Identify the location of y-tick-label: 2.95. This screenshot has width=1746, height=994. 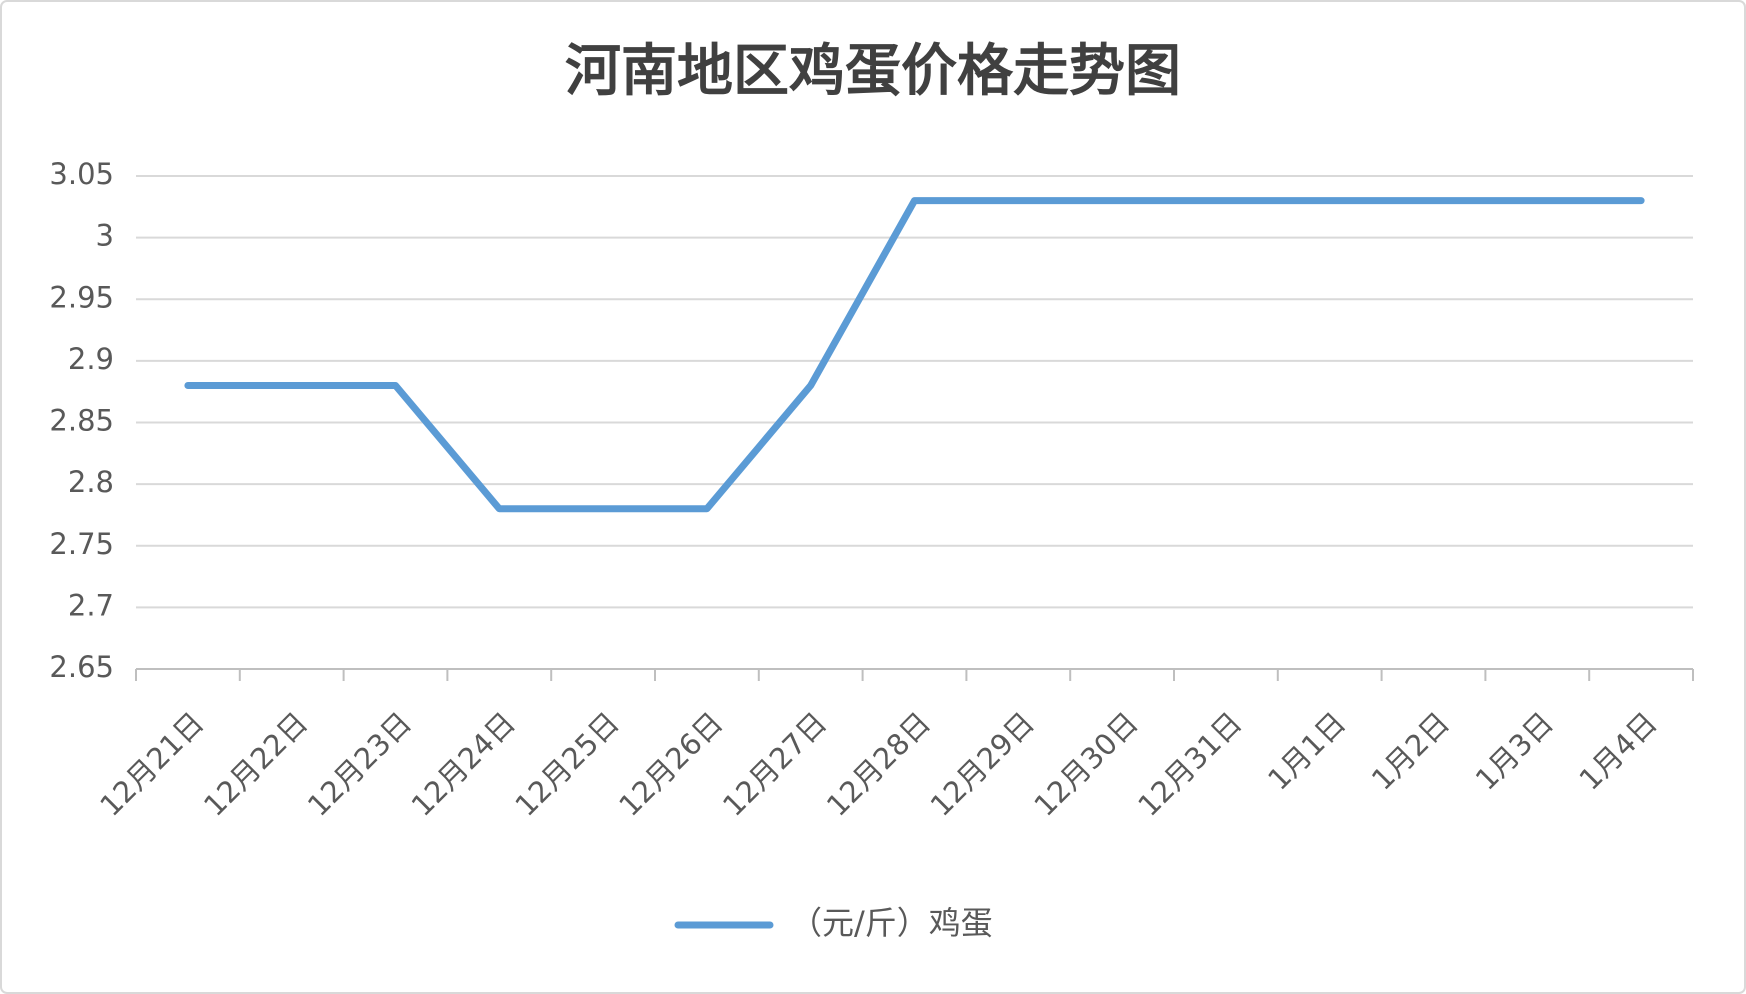
(81, 297).